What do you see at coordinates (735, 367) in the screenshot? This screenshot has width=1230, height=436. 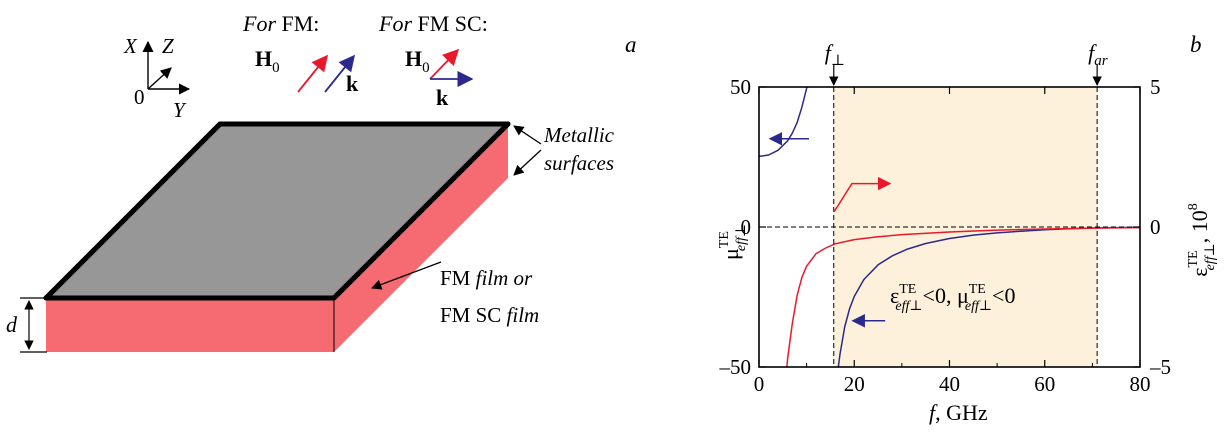 I see `y-tick-label-left: –50` at bounding box center [735, 367].